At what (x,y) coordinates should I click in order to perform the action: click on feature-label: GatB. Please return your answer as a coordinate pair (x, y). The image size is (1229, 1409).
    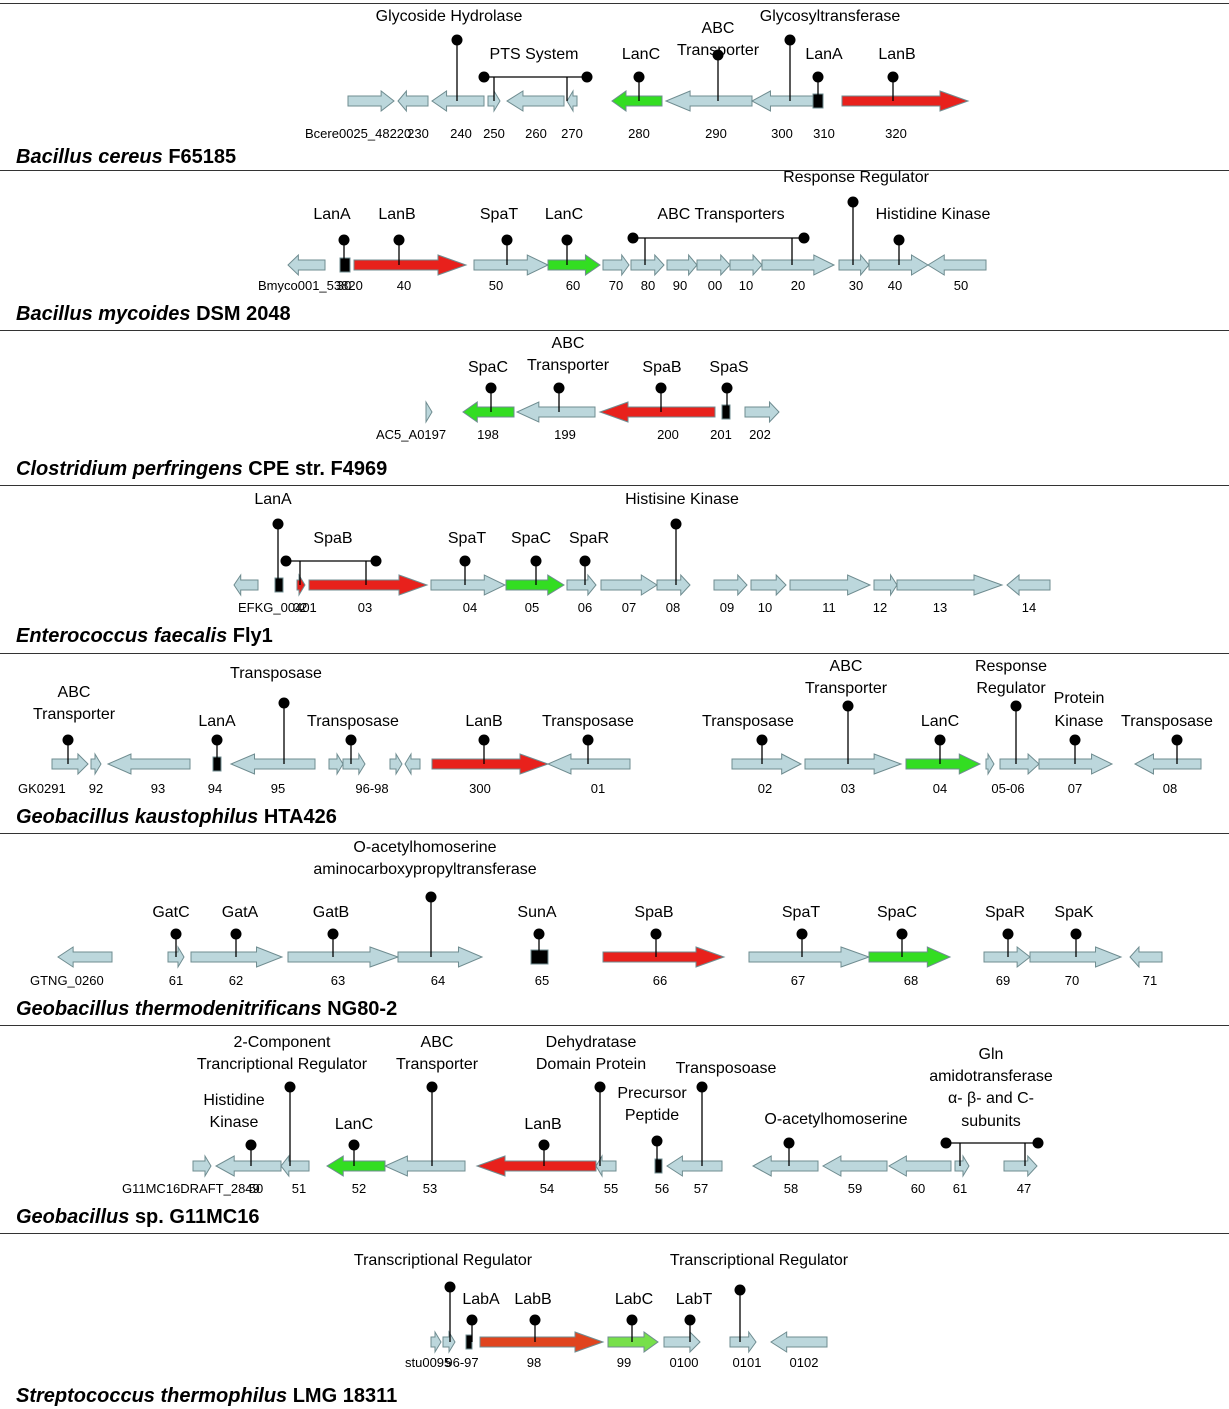
    Looking at the image, I should click on (331, 912).